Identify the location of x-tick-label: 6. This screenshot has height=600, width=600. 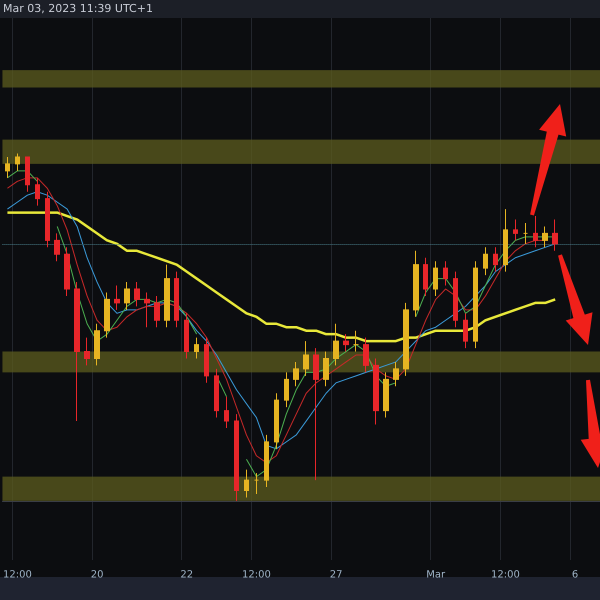
(575, 575).